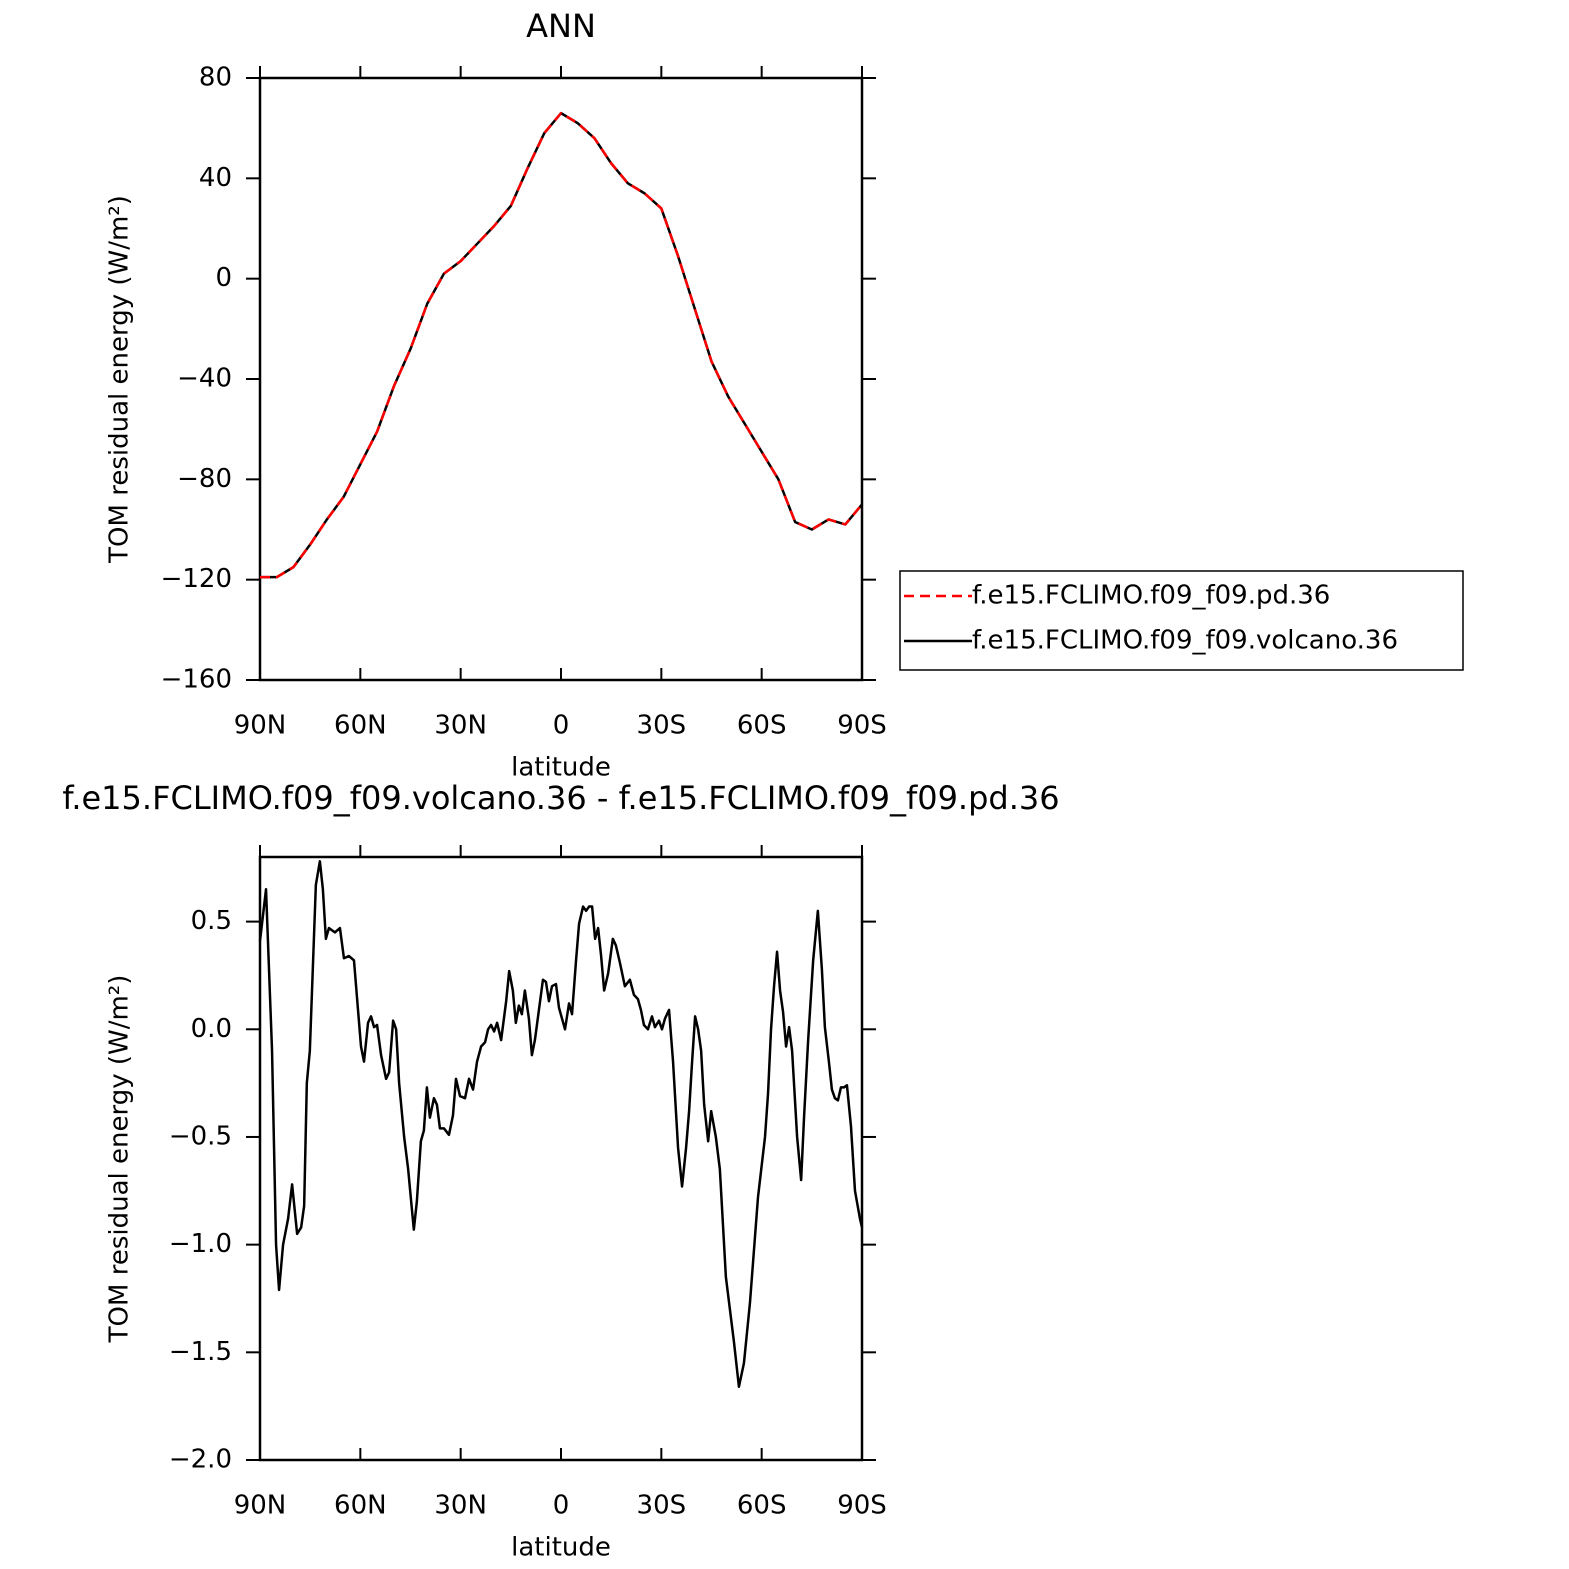 This screenshot has width=1569, height=1569. Describe the element at coordinates (200, 1460) in the screenshot. I see `y-tick-label: −2.0` at that location.